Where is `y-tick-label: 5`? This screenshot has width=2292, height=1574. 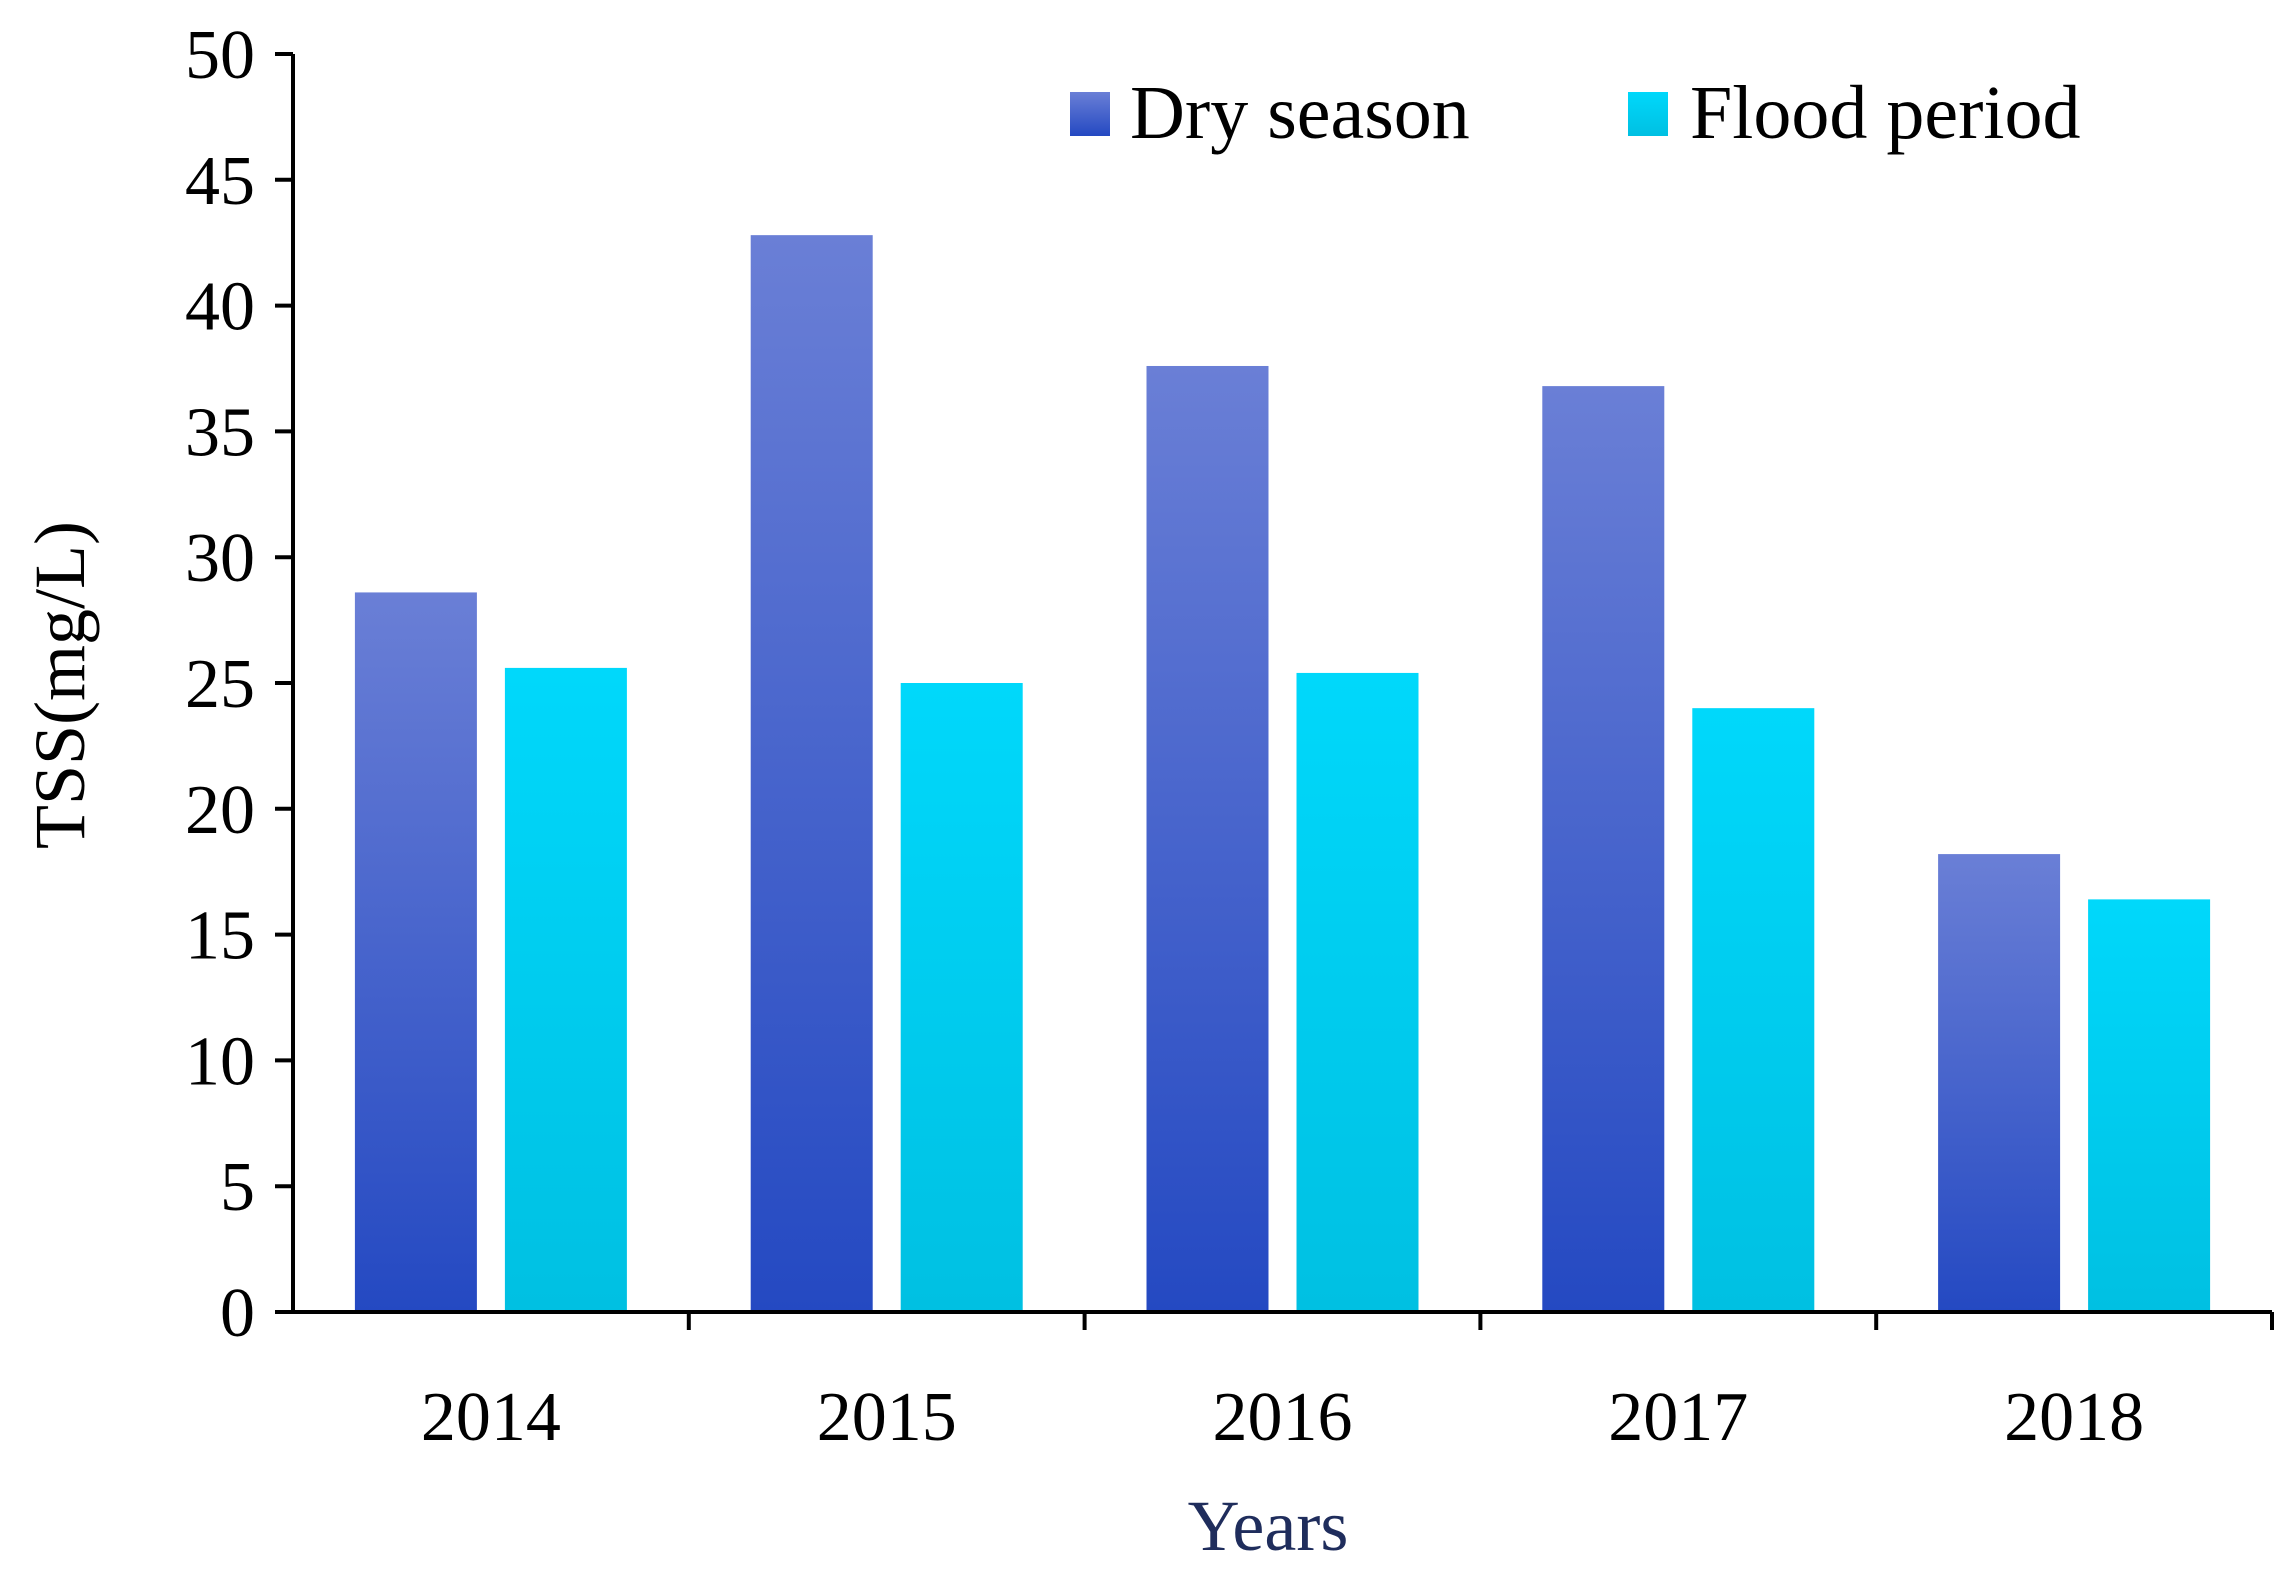 y-tick-label: 5 is located at coordinates (237, 1187).